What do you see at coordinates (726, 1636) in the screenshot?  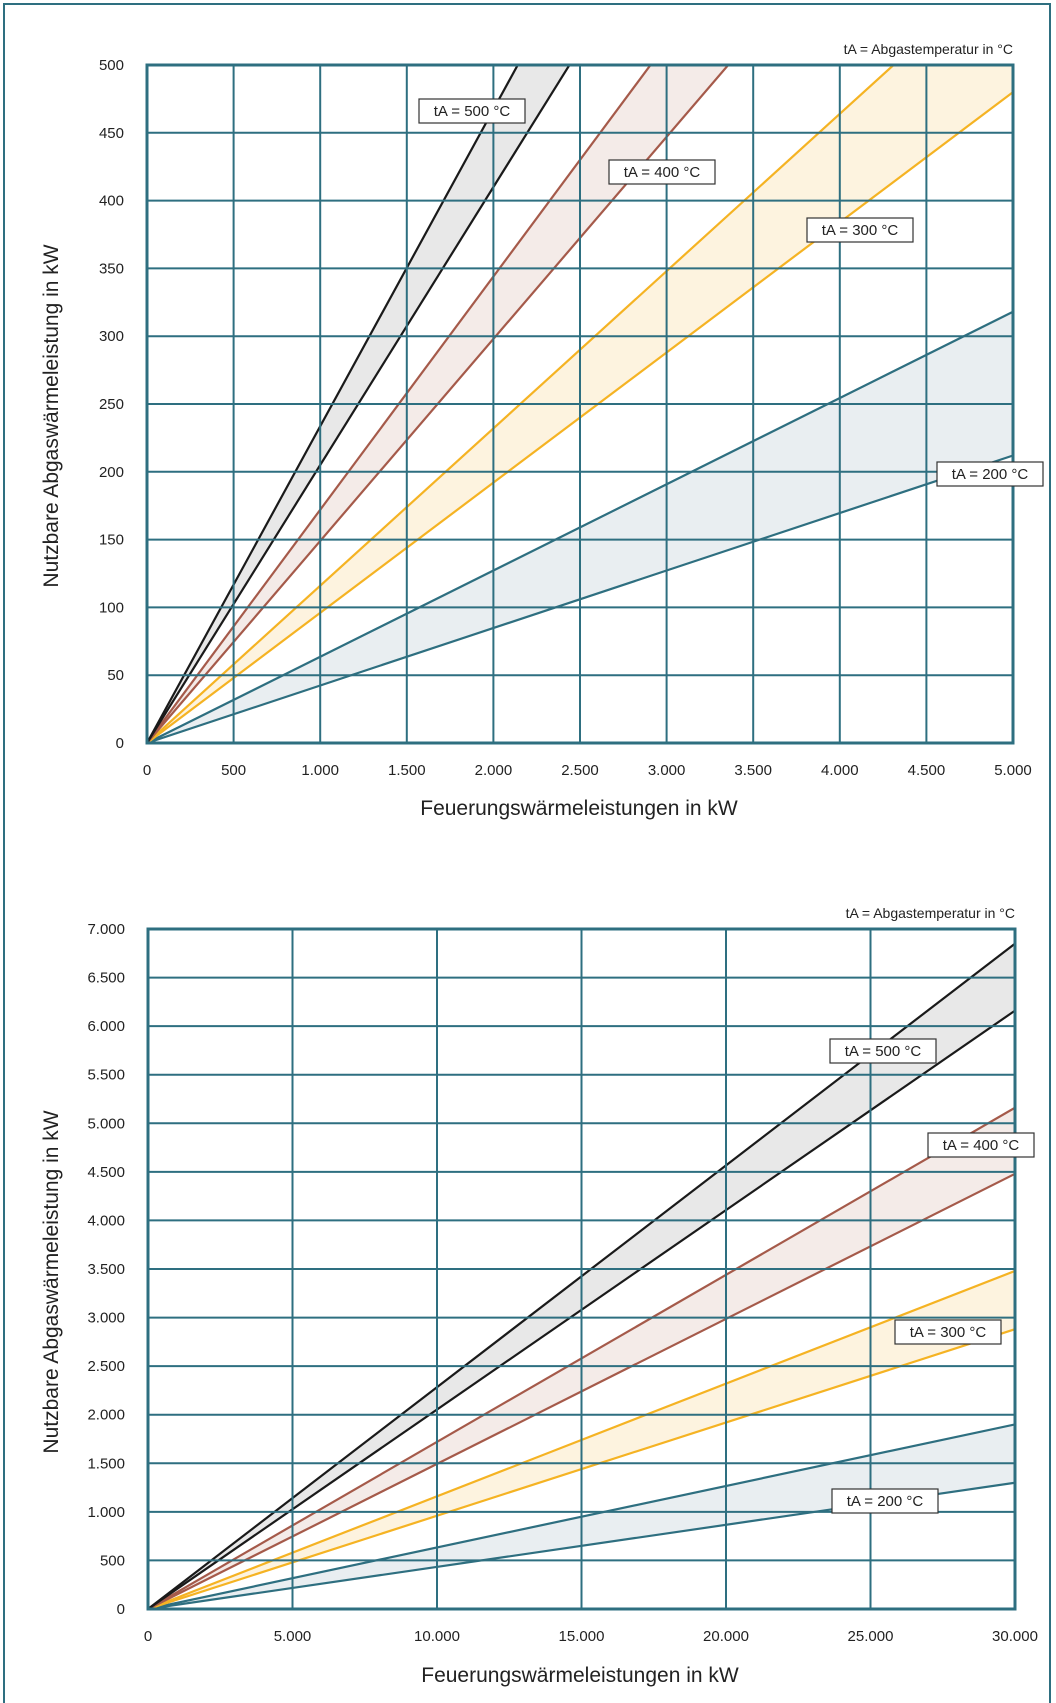 I see `chart-bottom-xtick-label: 20.000` at bounding box center [726, 1636].